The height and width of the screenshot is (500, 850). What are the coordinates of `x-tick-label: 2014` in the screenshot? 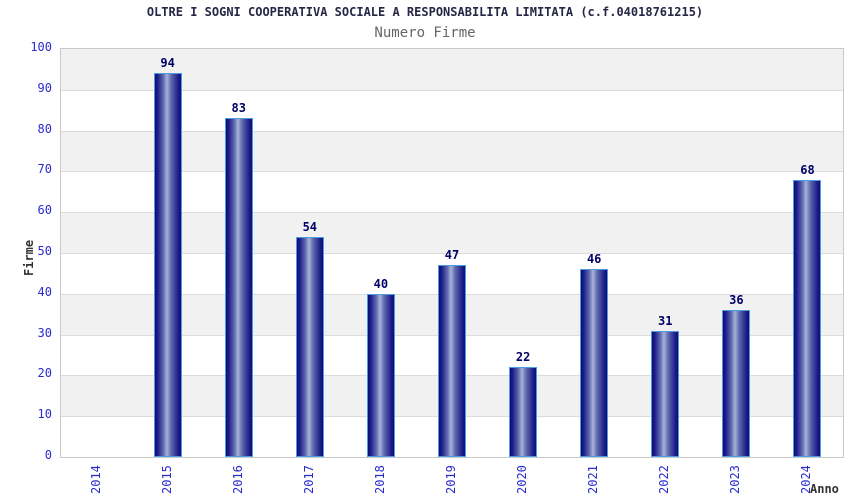 It's located at (95, 479).